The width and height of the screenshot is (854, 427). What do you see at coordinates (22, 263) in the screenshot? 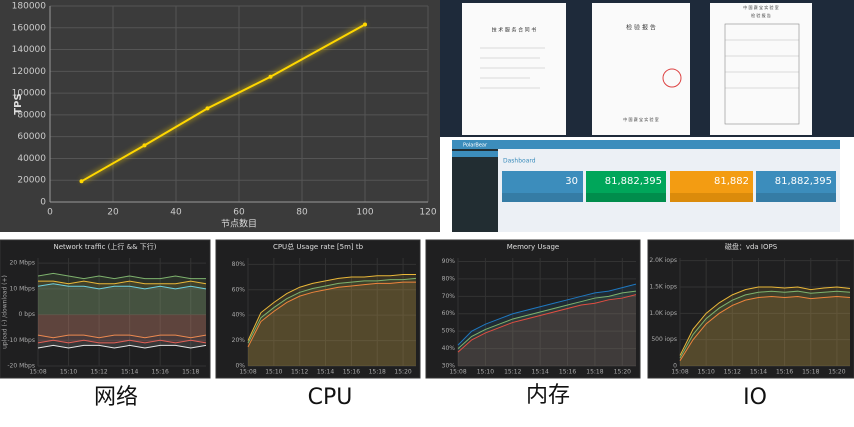
I see `y-tick-label: 20 Mbps` at bounding box center [22, 263].